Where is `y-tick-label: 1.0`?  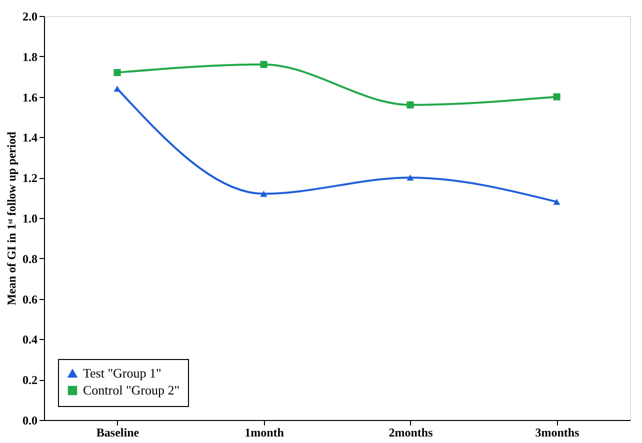 y-tick-label: 1.0 is located at coordinates (30, 219).